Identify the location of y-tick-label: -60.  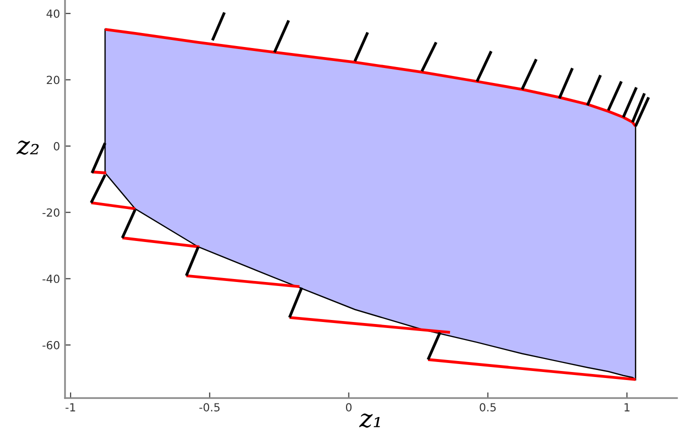
(51, 345).